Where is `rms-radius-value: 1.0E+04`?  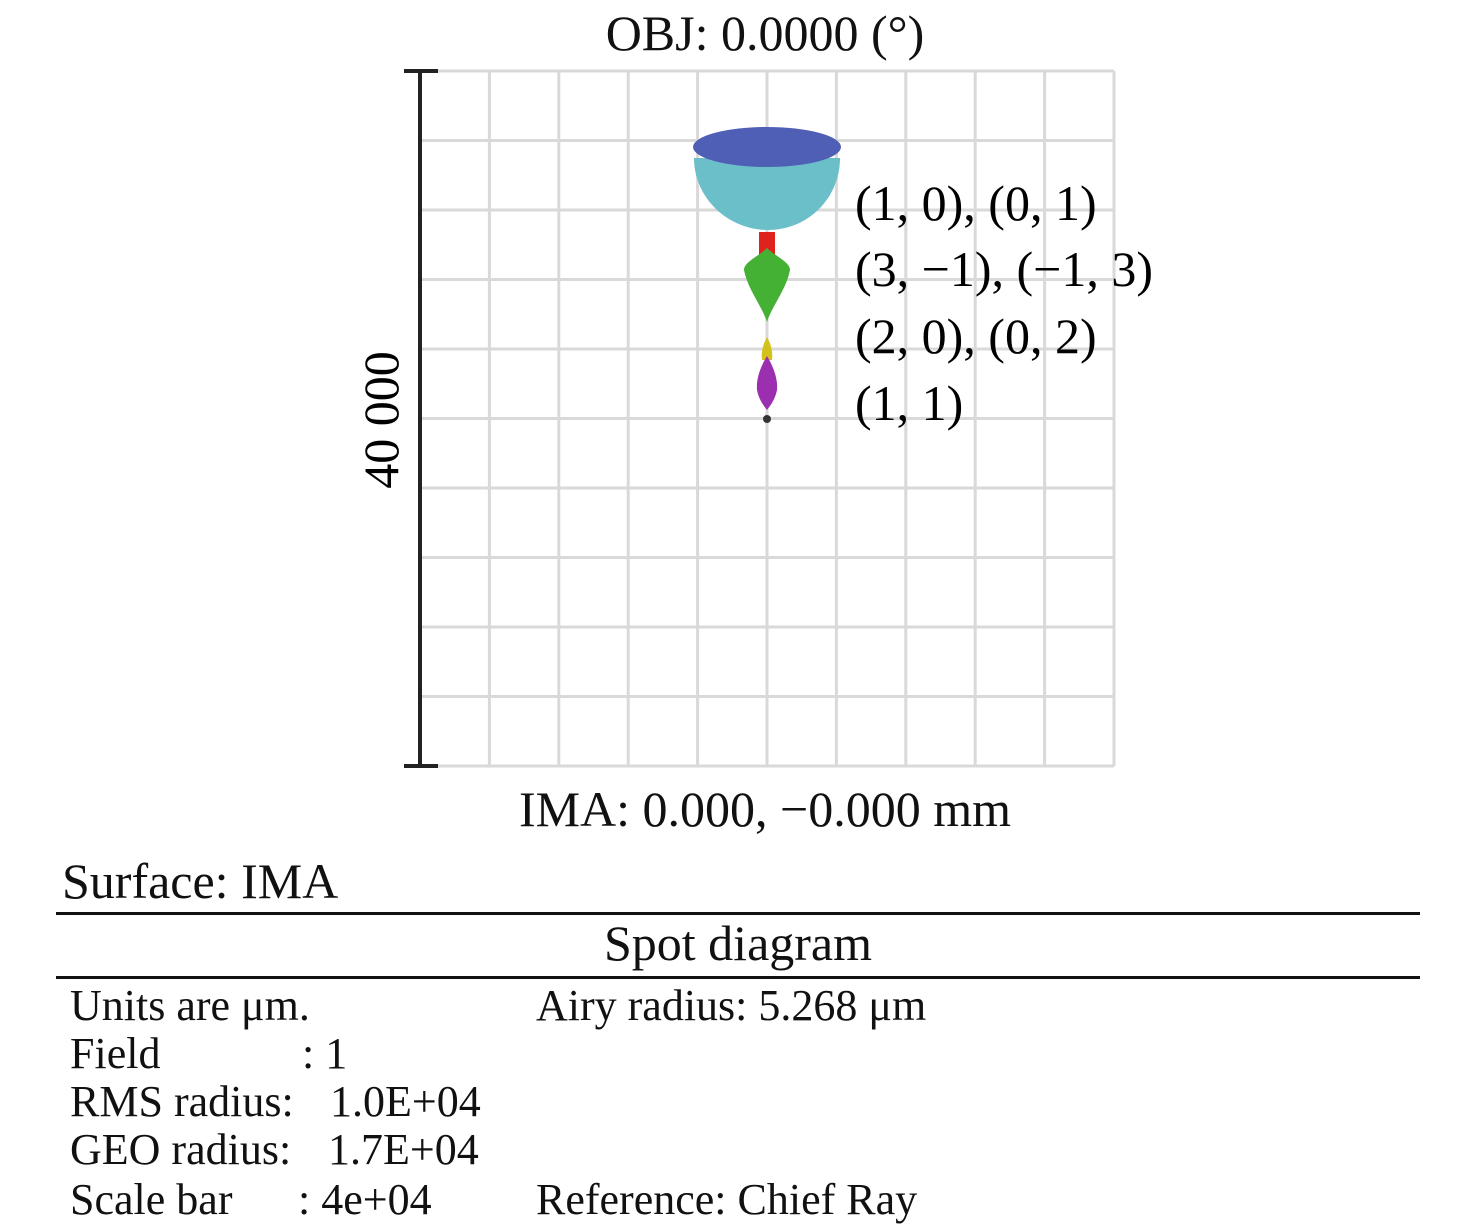 rms-radius-value: 1.0E+04 is located at coordinates (405, 1101).